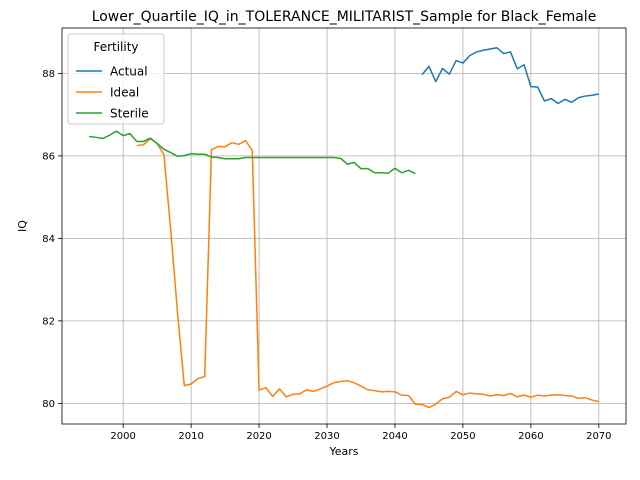 This screenshot has width=640, height=480. What do you see at coordinates (48, 404) in the screenshot?
I see `y-tick-label: 80` at bounding box center [48, 404].